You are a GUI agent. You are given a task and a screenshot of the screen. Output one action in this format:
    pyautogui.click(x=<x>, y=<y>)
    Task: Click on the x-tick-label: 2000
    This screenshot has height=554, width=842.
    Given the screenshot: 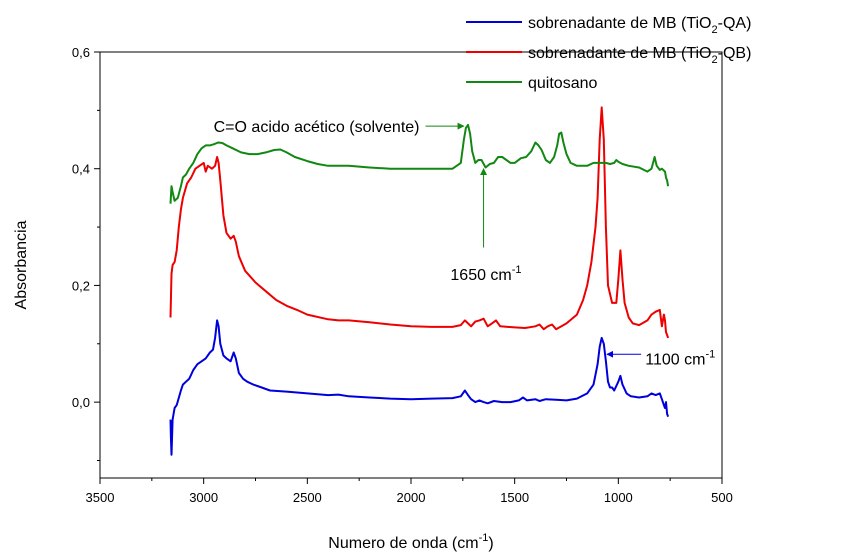 What is the action you would take?
    pyautogui.click(x=411, y=497)
    